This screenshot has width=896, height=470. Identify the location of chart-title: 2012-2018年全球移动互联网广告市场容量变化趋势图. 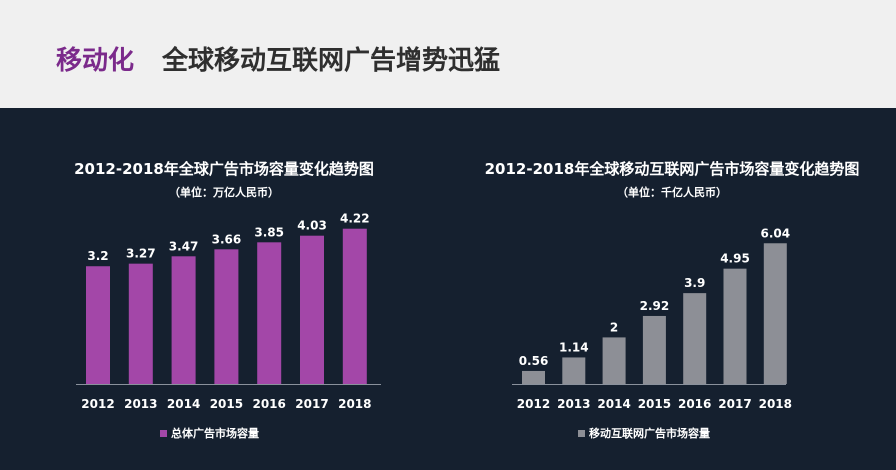
(672, 169).